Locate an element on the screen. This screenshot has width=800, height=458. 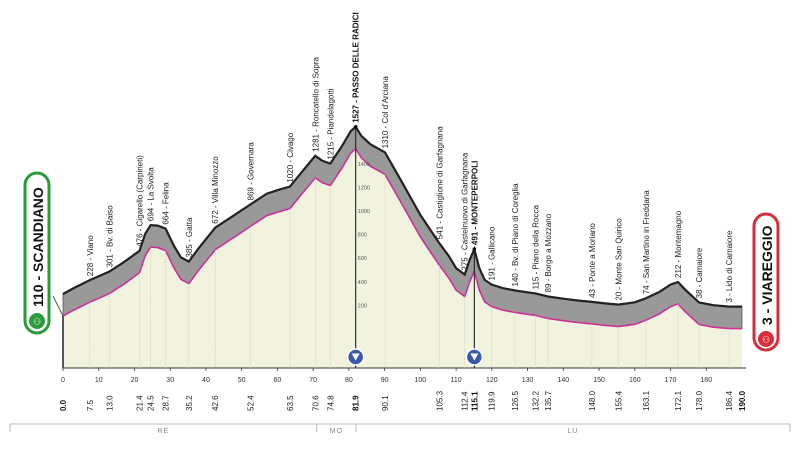
start-badge: ⚇ 110 - SCANDIANO is located at coordinates (37, 253).